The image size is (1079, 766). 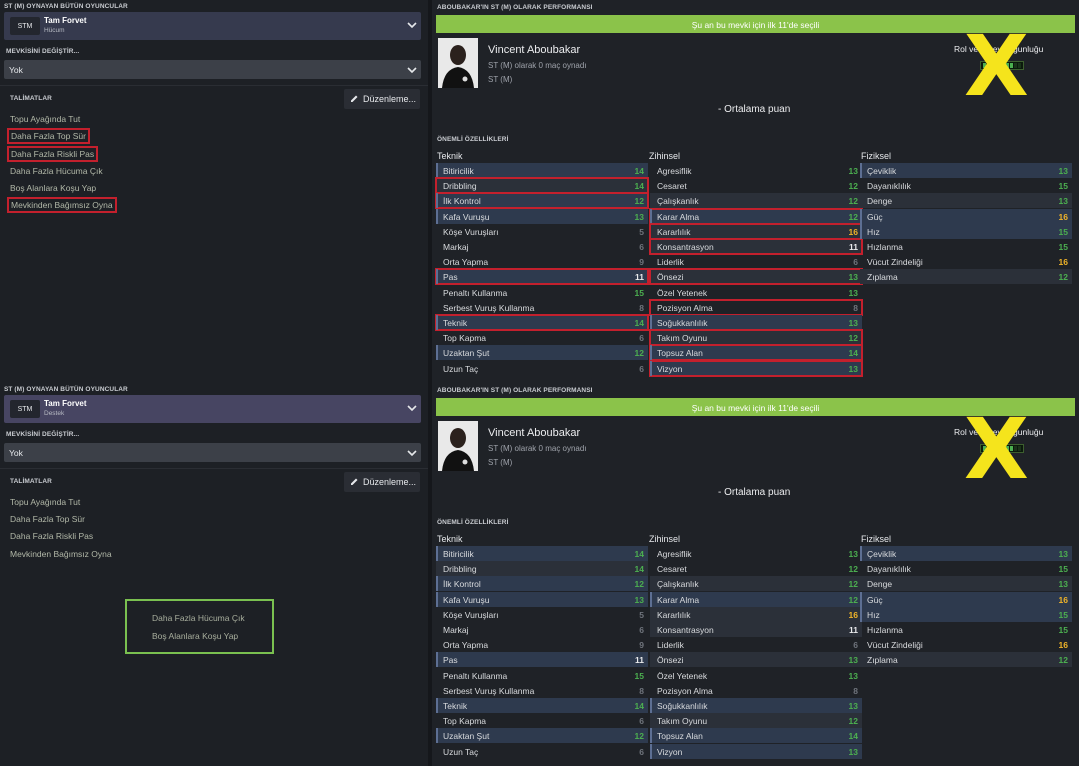 What do you see at coordinates (198, 618) in the screenshot?
I see `boxed-instruction: Daha Fazla Hücuma Çık` at bounding box center [198, 618].